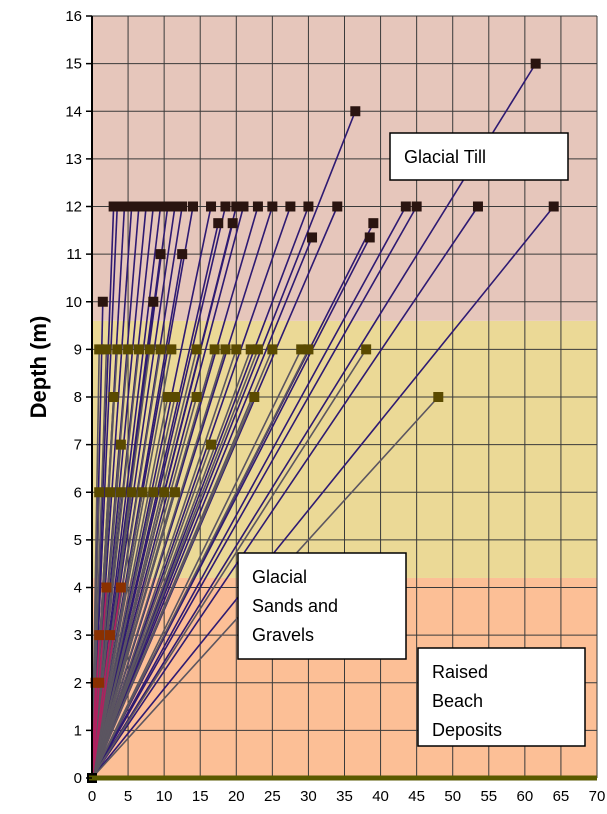  Describe the element at coordinates (78, 445) in the screenshot. I see `y-tick-label: 7` at that location.